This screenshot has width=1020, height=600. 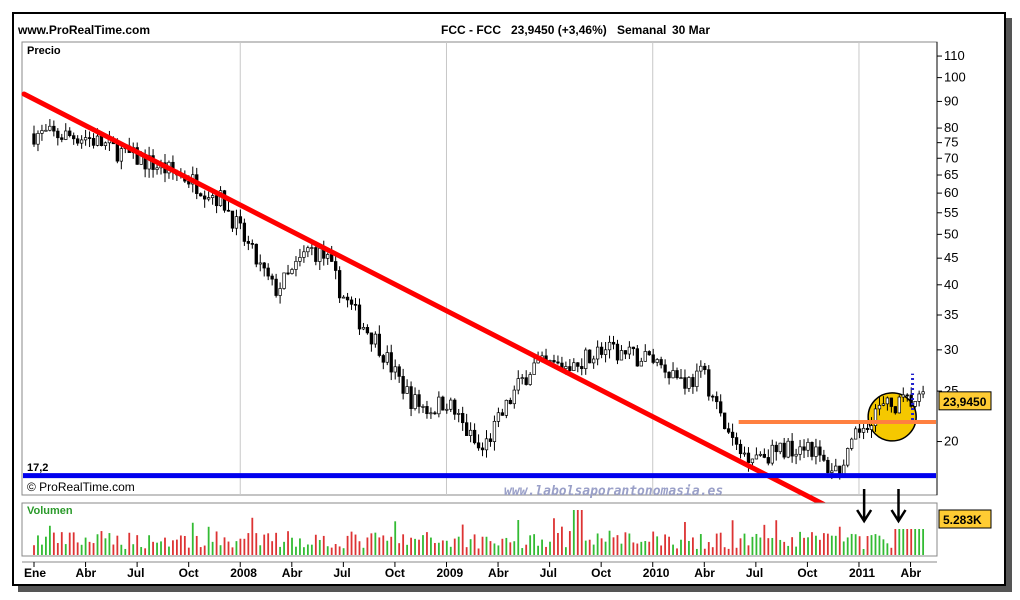 I want to click on y-tick-label: 75, so click(x=951, y=142).